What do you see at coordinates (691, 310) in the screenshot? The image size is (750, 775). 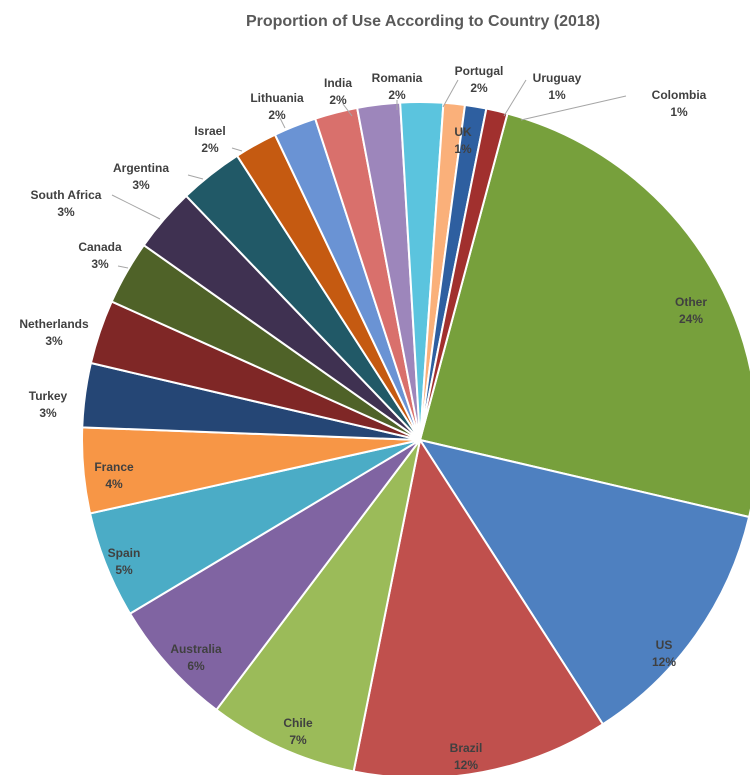 I see `data-label-other: Other 24%` at bounding box center [691, 310].